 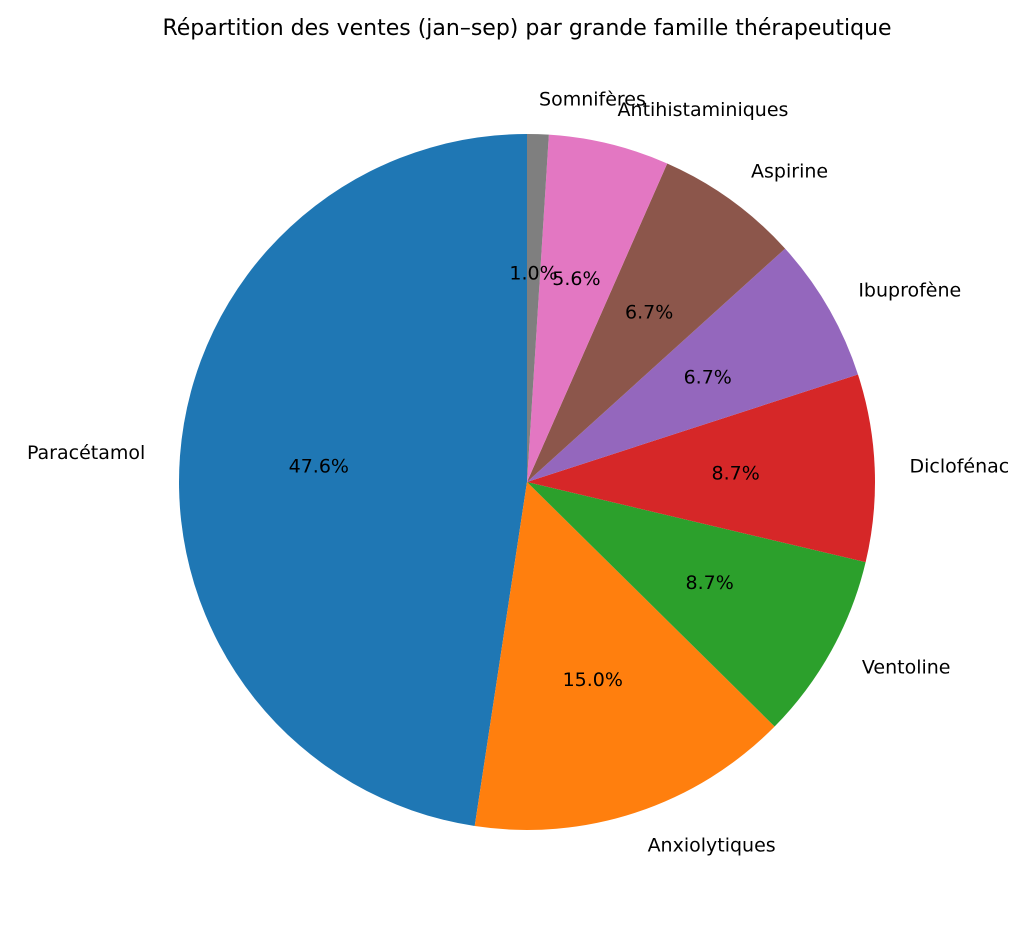 What do you see at coordinates (593, 680) in the screenshot?
I see `slice-percentage-anxiolytiques: 15.0%` at bounding box center [593, 680].